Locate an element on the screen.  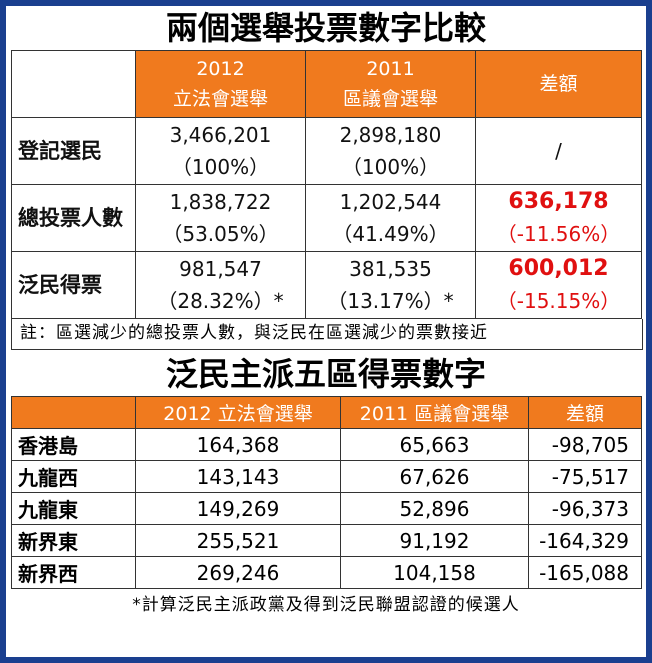
cell-difference: -98,705 is located at coordinates (585, 444).